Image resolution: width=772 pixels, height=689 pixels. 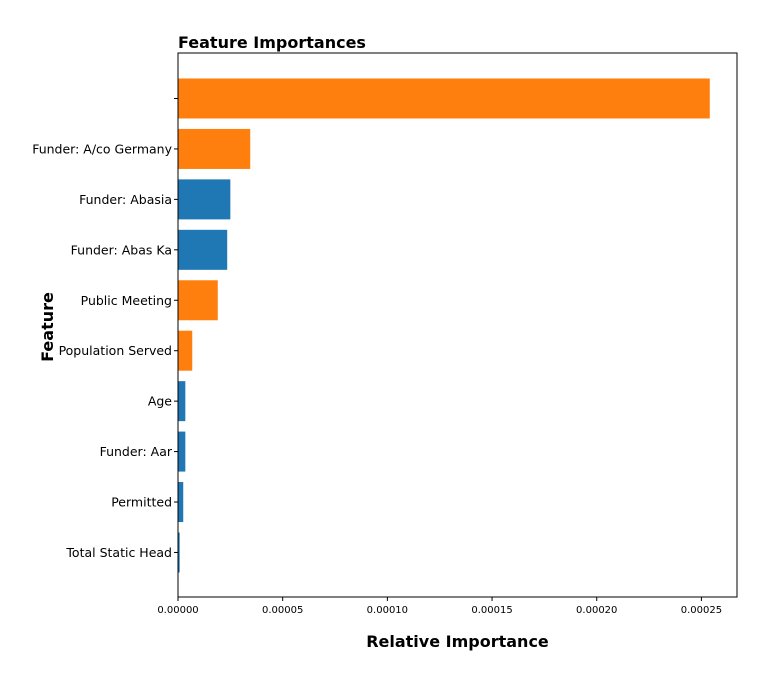 I want to click on bar-permitted, so click(x=181, y=502).